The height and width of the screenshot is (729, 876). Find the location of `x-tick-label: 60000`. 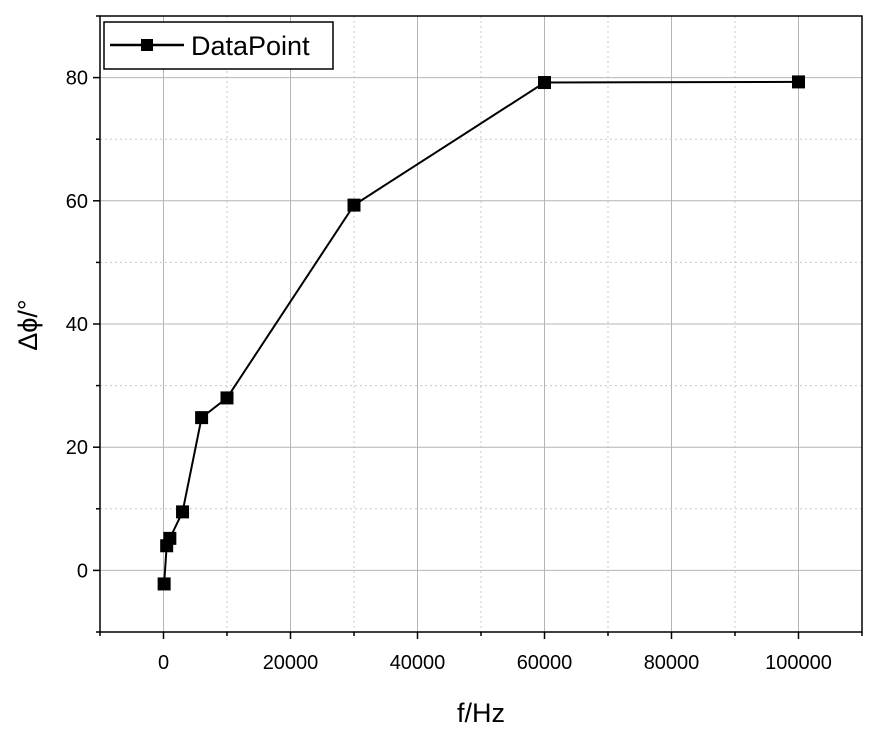

x-tick-label: 60000 is located at coordinates (545, 663).